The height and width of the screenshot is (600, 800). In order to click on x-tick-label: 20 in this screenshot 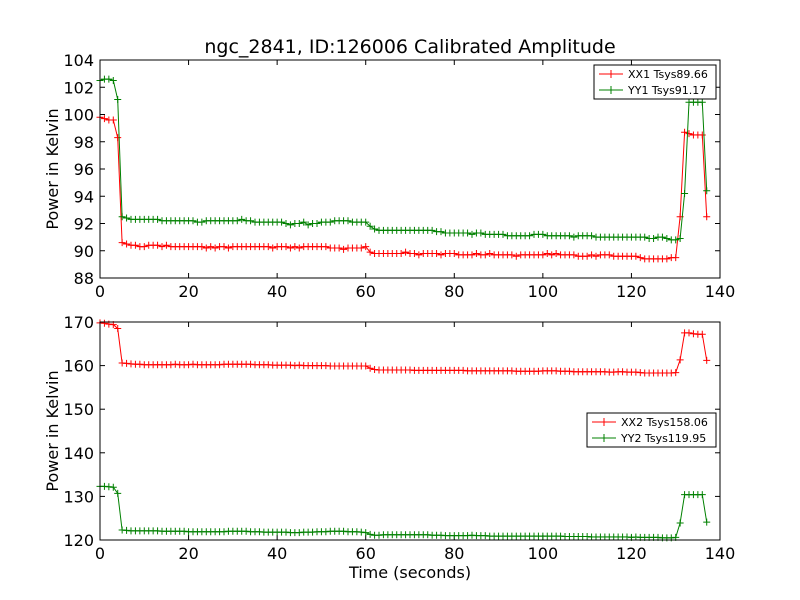, I will do `click(188, 553)`.